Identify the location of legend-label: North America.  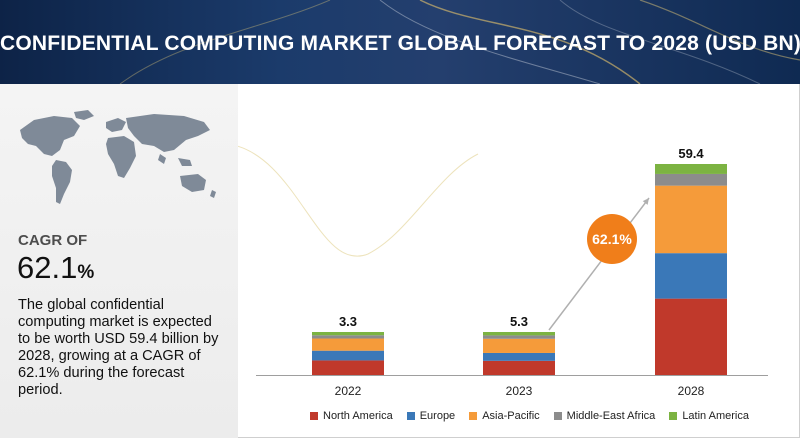
(358, 416).